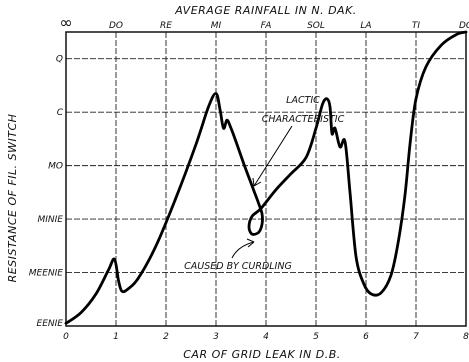 This screenshot has height=362, width=469. I want to click on y-tick-label: MO, so click(55, 167).